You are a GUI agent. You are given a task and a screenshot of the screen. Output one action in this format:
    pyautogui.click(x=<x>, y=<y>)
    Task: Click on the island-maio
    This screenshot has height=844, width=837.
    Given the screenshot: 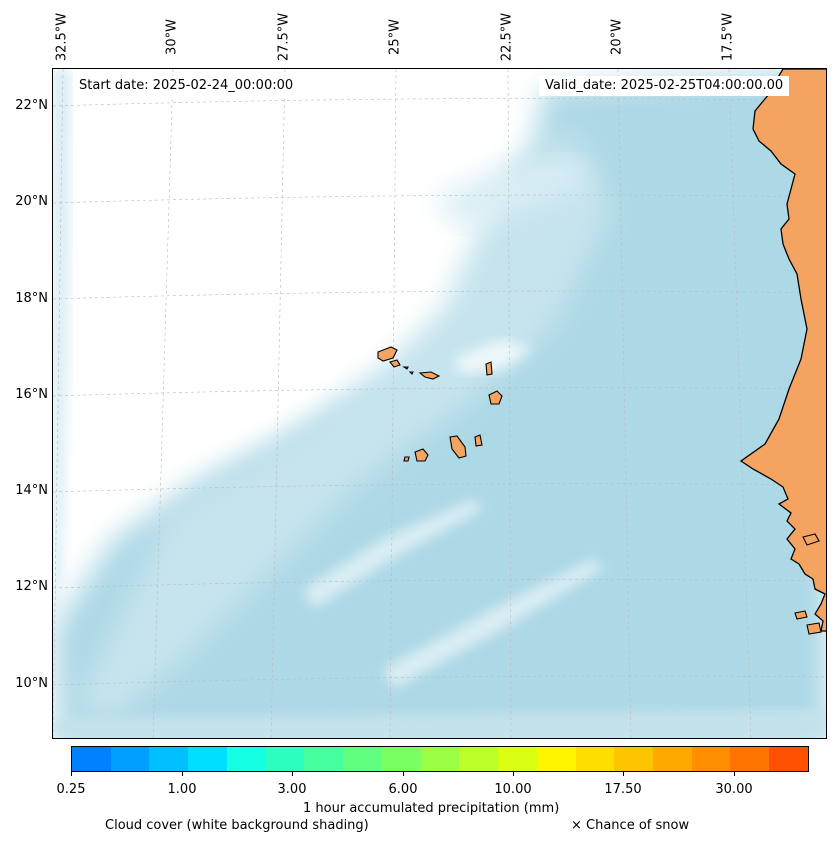 What is the action you would take?
    pyautogui.click(x=478, y=440)
    